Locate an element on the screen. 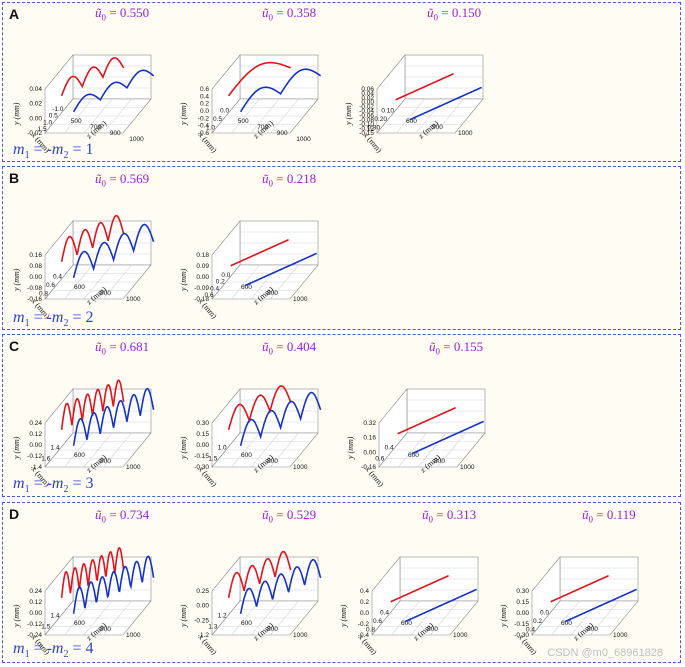 The image size is (685, 667). y-tick-label: -0.02 is located at coordinates (34, 133).